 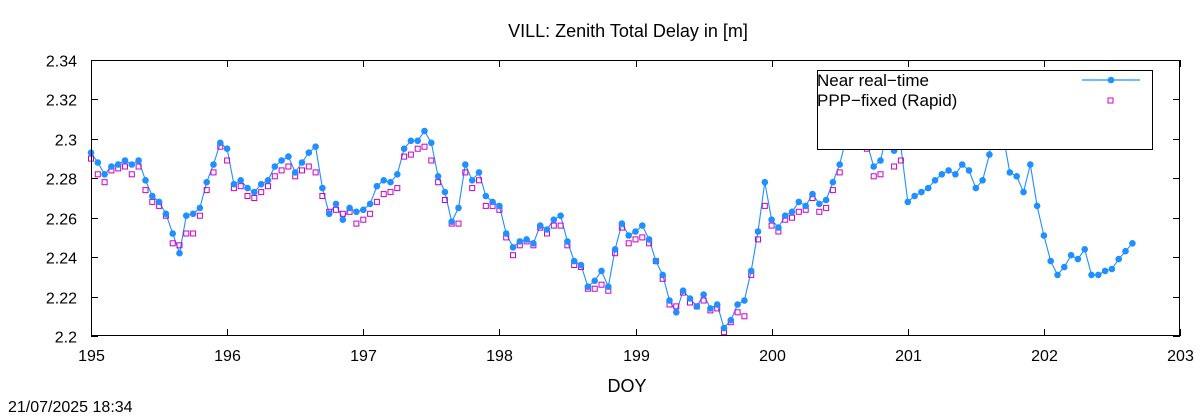 What do you see at coordinates (626, 386) in the screenshot?
I see `x-axis-label: DOY` at bounding box center [626, 386].